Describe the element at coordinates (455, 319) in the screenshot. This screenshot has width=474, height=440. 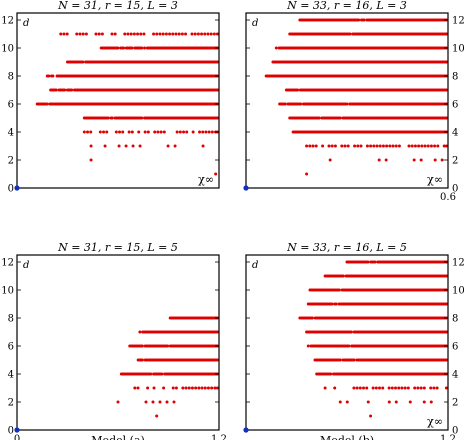
I see `y-tick-label: 8` at that location.